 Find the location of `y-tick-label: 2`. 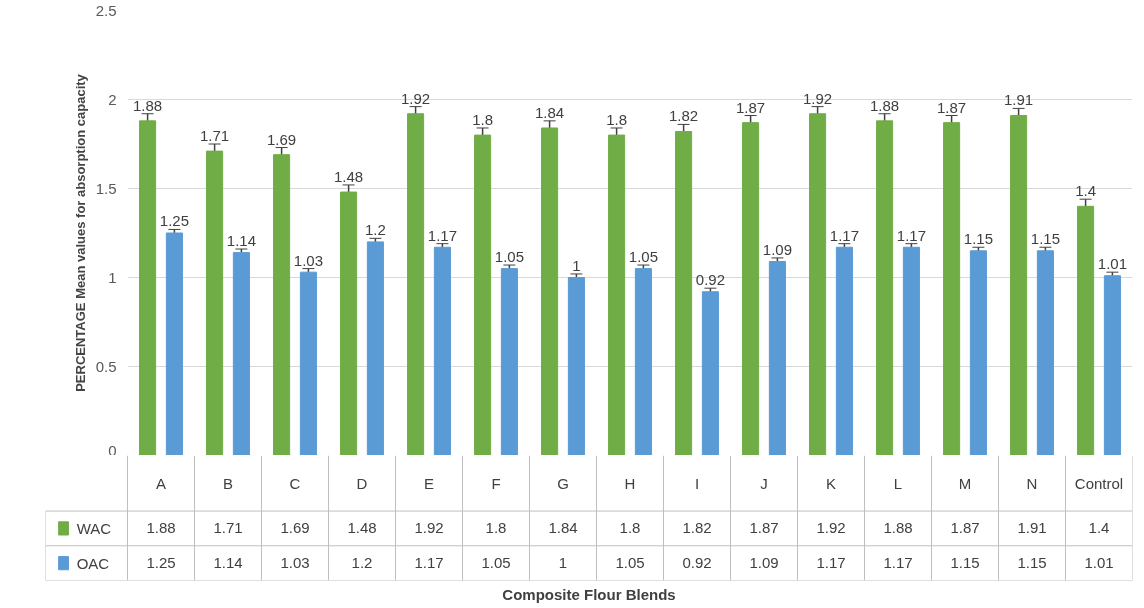

y-tick-label: 2 is located at coordinates (112, 99).